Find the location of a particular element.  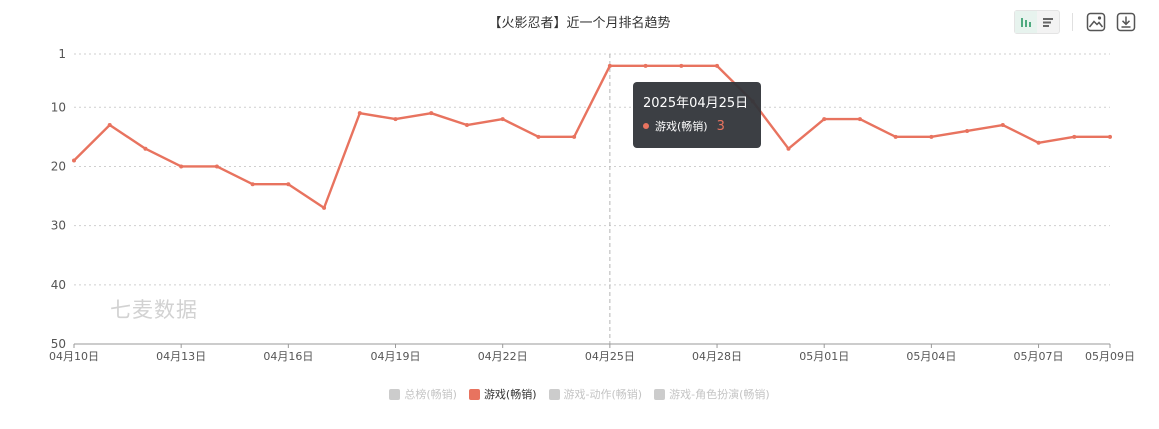

y-tick-label: 20 is located at coordinates (58, 166).